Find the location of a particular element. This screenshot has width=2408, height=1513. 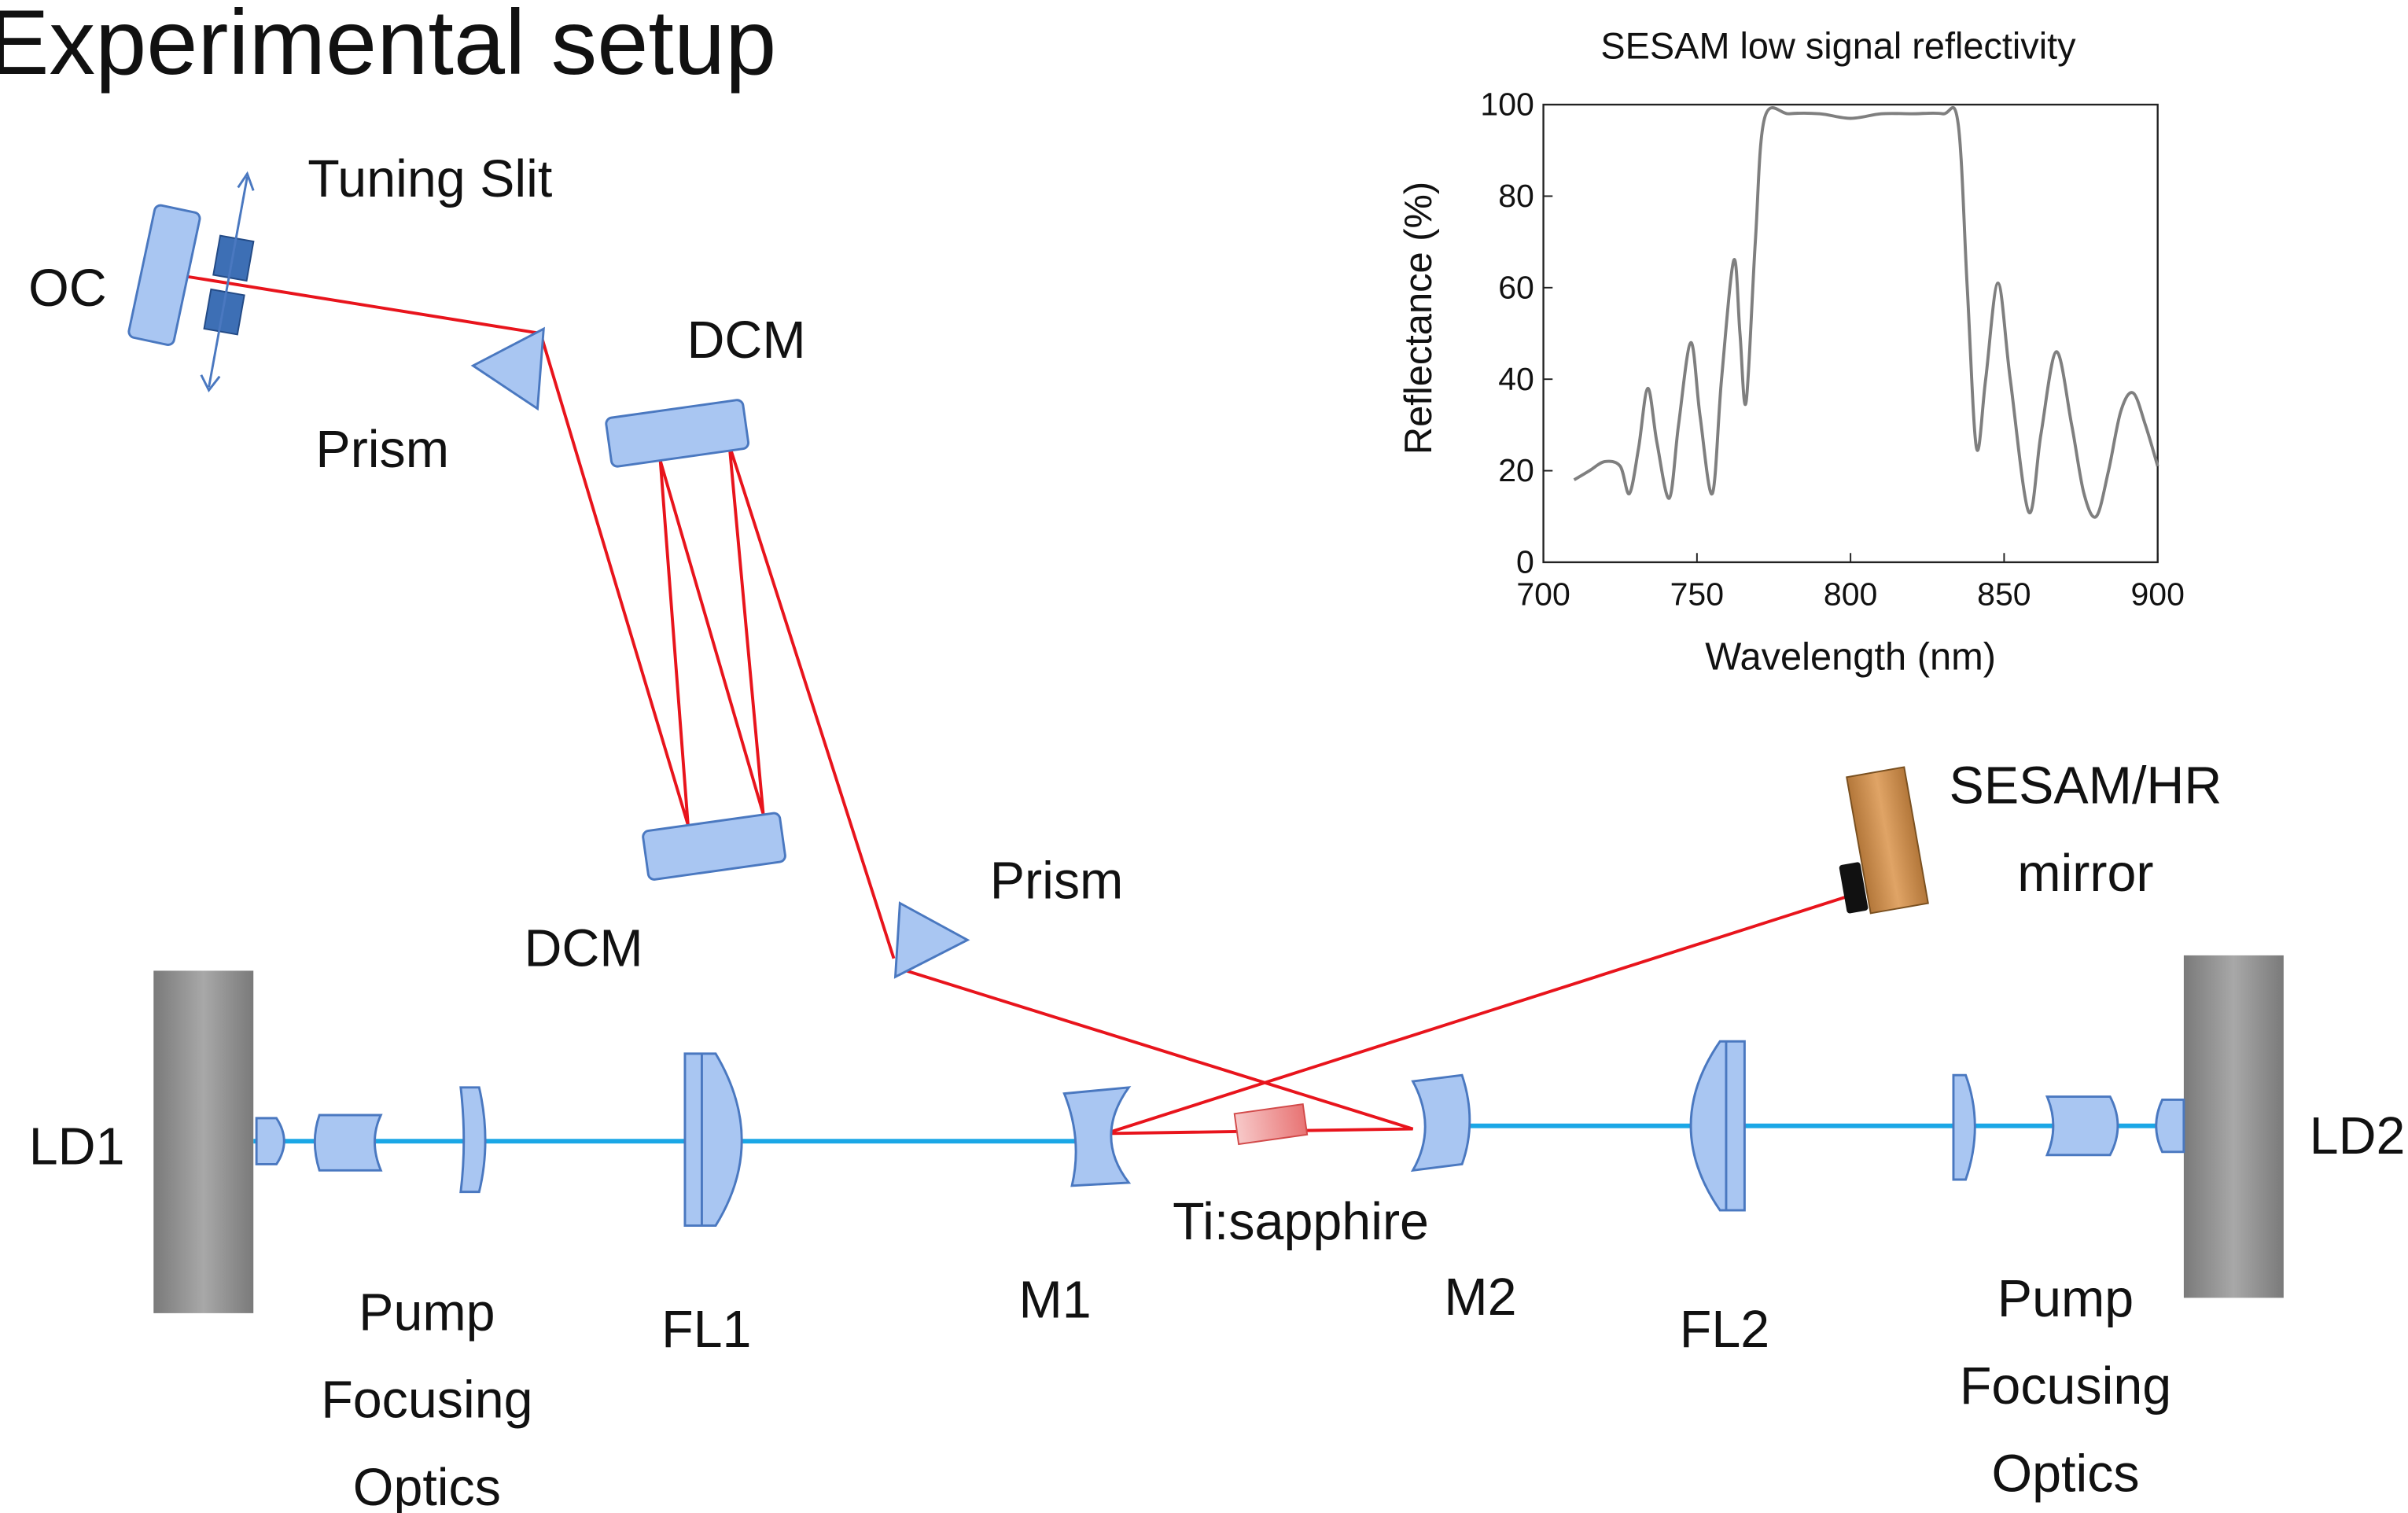

label: Ti:sapphire is located at coordinates (1301, 1222).